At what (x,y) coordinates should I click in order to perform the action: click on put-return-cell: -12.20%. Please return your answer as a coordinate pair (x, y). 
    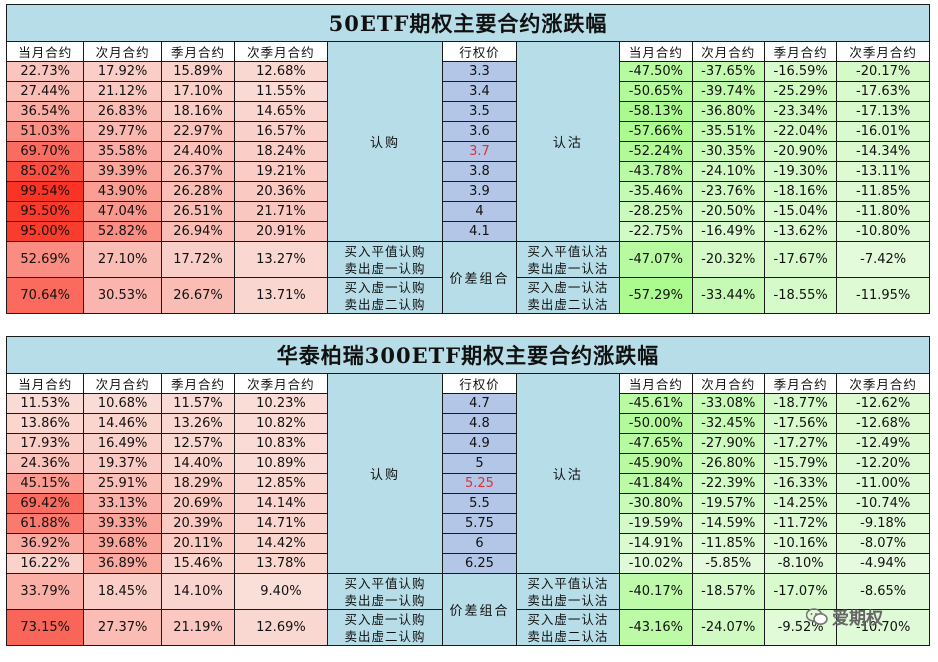
    Looking at the image, I should click on (883, 463).